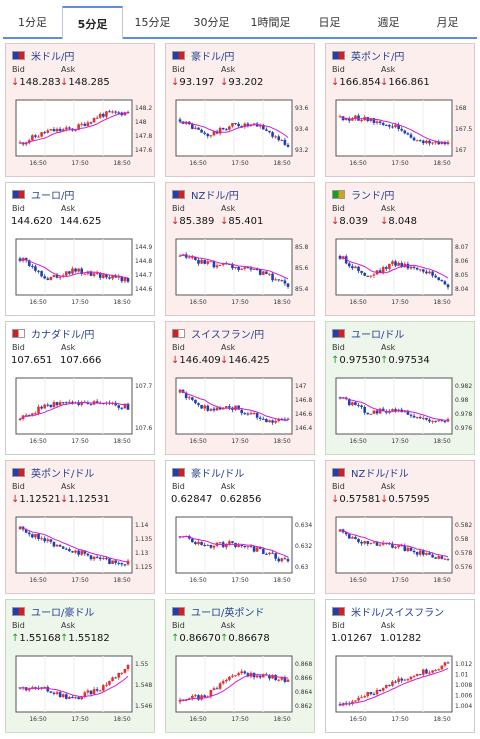 The image size is (480, 739). I want to click on mini-chart: 8.07 8.06 8.05 8.04 16:50 17:50 18:50, so click(404, 274).